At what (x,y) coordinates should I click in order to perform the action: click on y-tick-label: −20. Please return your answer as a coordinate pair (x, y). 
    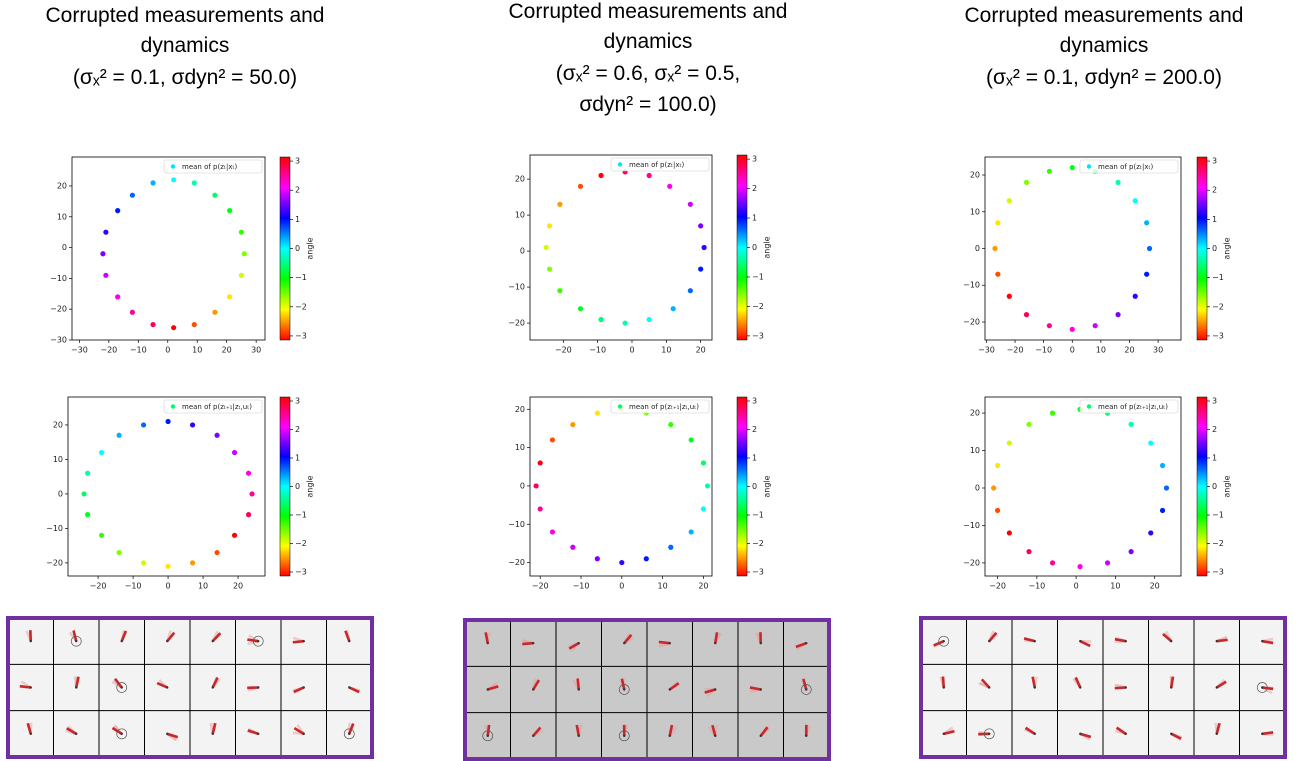
    Looking at the image, I should click on (516, 323).